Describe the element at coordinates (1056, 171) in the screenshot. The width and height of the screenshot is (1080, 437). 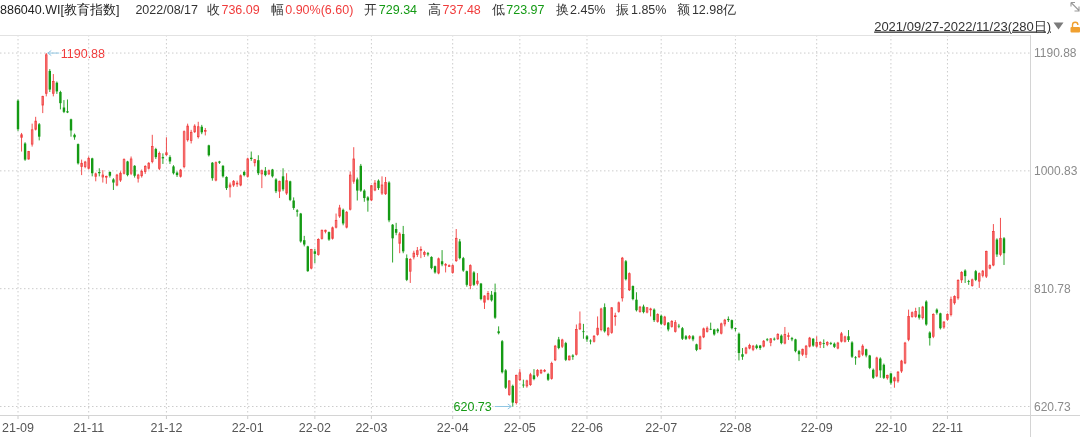
I see `y-tick-label: 1000.83` at that location.